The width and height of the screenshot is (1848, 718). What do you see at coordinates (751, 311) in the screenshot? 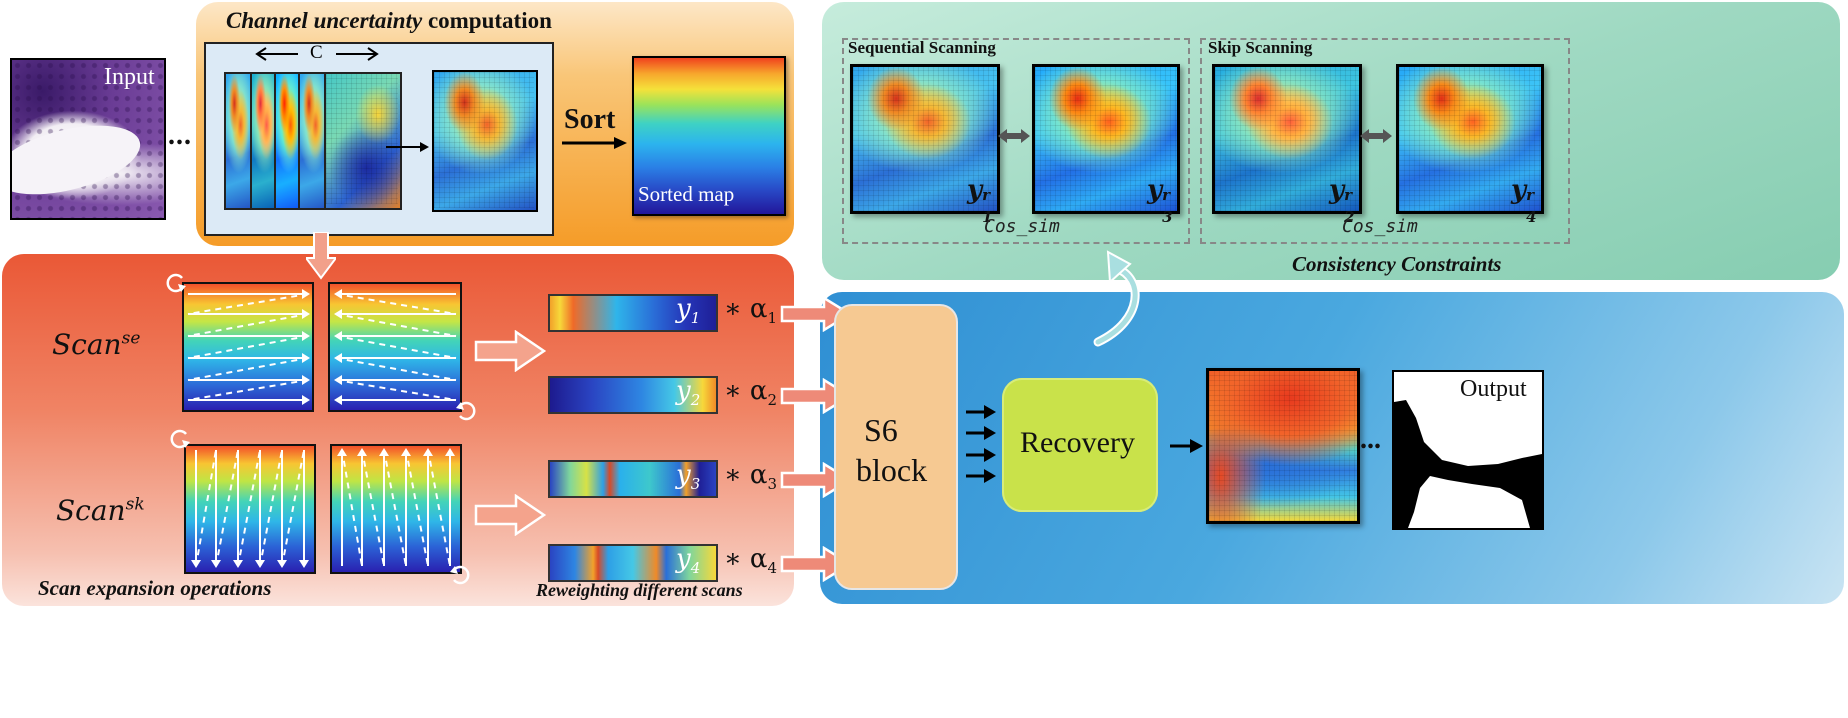
I see `alpha-1: ∗ α1` at bounding box center [751, 311].